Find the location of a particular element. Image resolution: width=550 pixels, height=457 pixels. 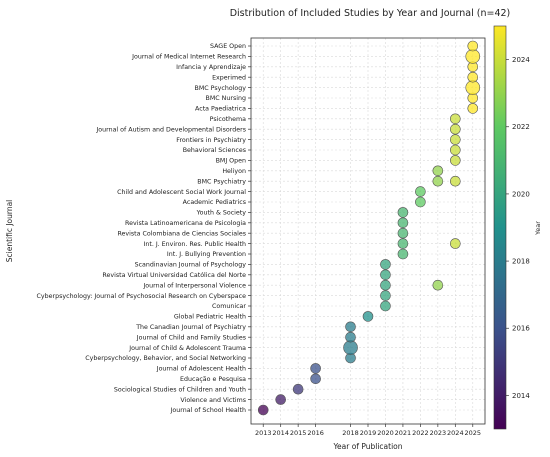

colorbar-ticks: 2014 2016 2018 2020 2022 2024 is located at coordinates (518, 228).